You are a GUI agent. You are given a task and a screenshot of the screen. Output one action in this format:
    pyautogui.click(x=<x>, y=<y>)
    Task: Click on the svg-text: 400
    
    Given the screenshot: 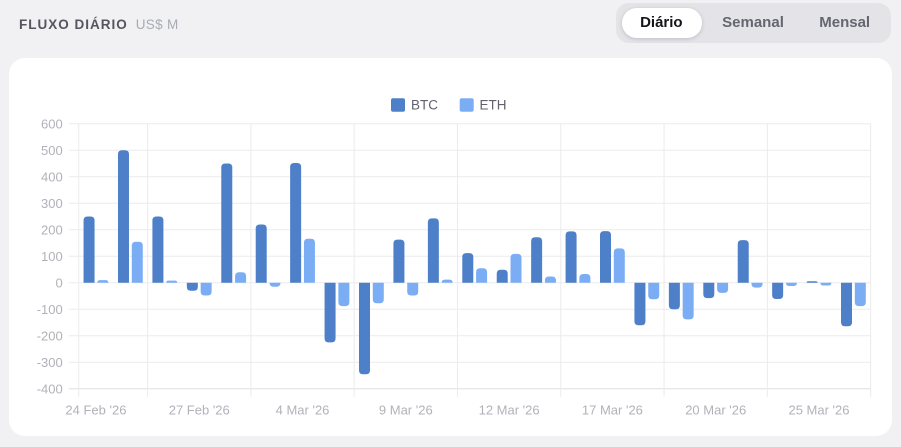 What is the action you would take?
    pyautogui.click(x=52, y=176)
    